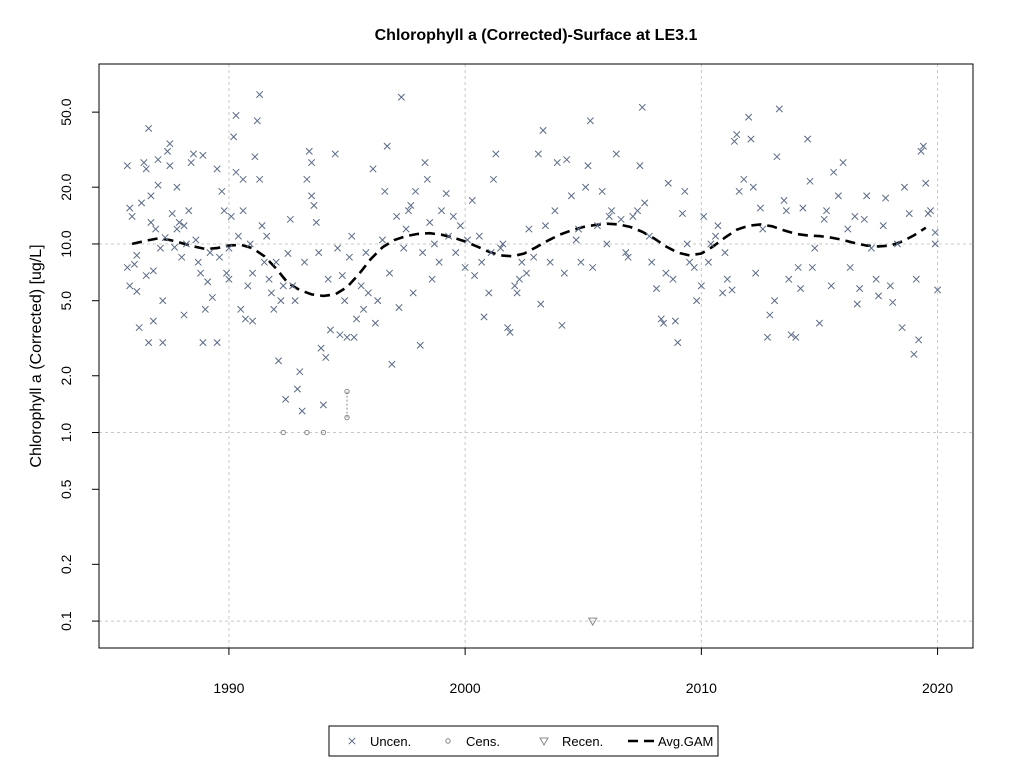 The image size is (1024, 768). Describe the element at coordinates (66, 564) in the screenshot. I see `y-tick-label: 0.2` at that location.